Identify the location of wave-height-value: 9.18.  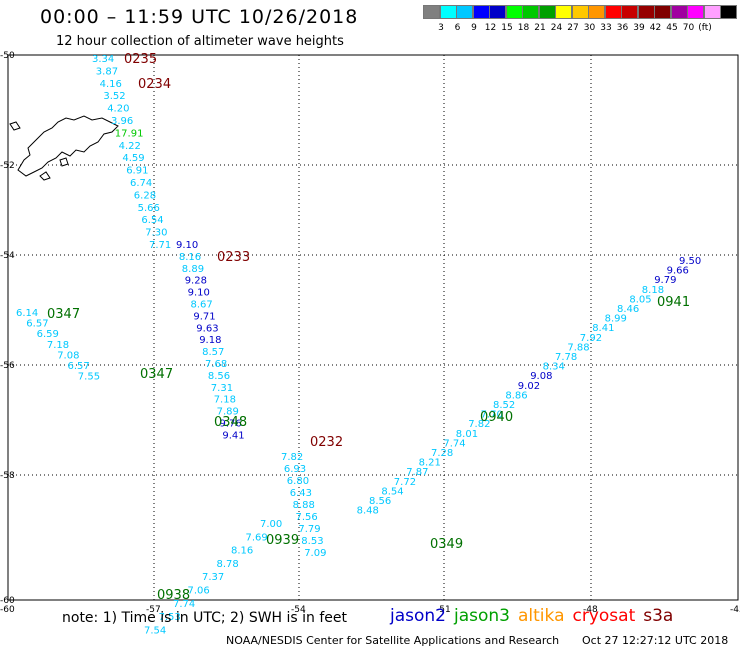
(210, 340).